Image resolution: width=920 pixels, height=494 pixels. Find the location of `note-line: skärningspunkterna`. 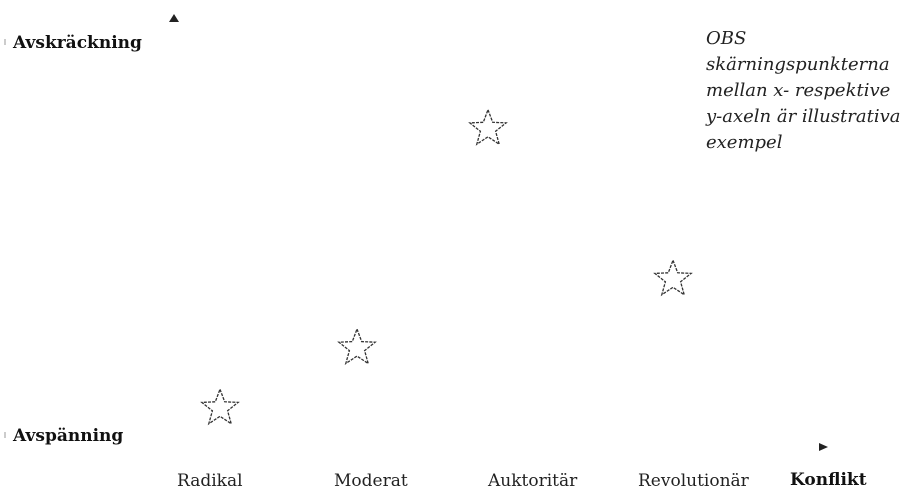

note-line: skärningspunkterna is located at coordinates (798, 64).